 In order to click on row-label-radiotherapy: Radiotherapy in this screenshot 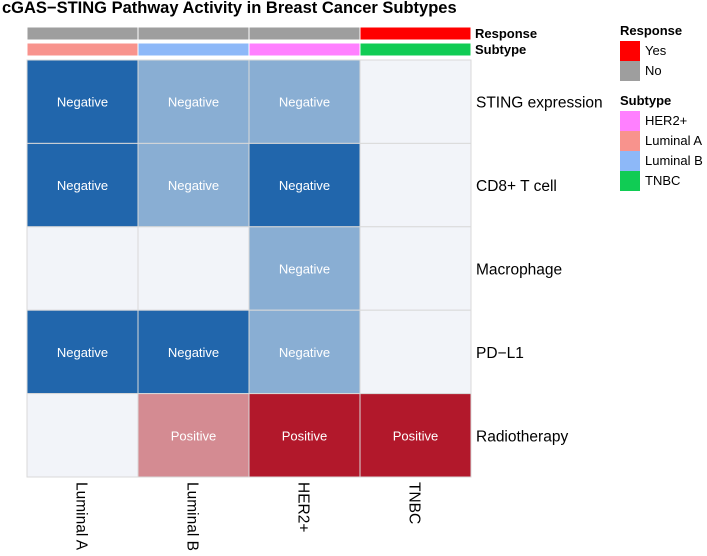, I will do `click(522, 436)`.